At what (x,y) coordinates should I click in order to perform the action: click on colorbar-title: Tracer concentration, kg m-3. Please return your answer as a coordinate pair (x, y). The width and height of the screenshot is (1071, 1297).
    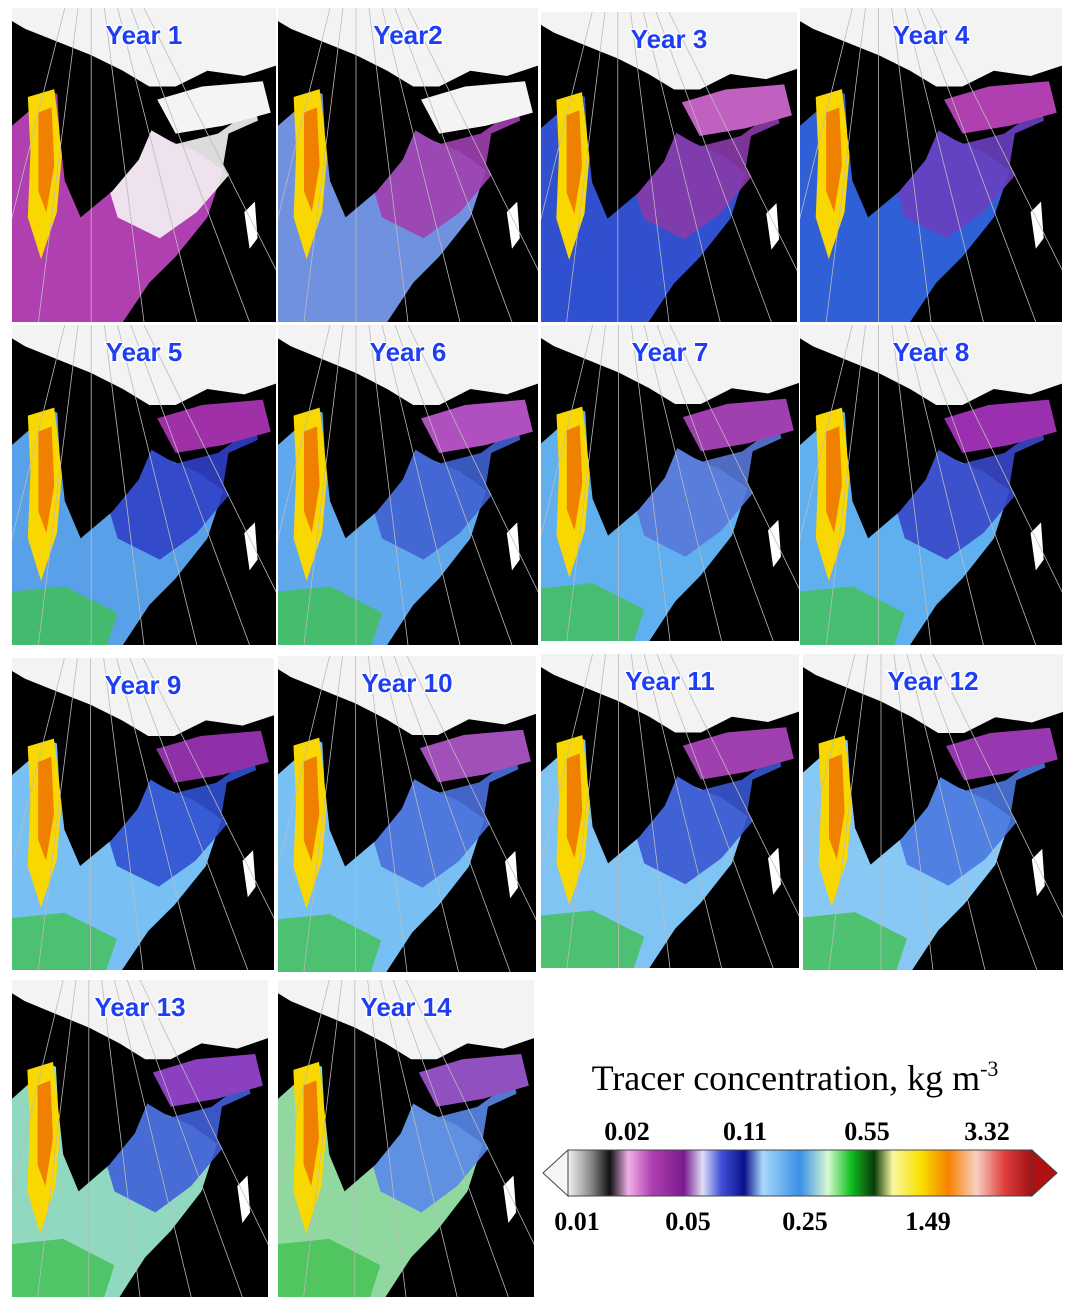
    Looking at the image, I should click on (795, 1077).